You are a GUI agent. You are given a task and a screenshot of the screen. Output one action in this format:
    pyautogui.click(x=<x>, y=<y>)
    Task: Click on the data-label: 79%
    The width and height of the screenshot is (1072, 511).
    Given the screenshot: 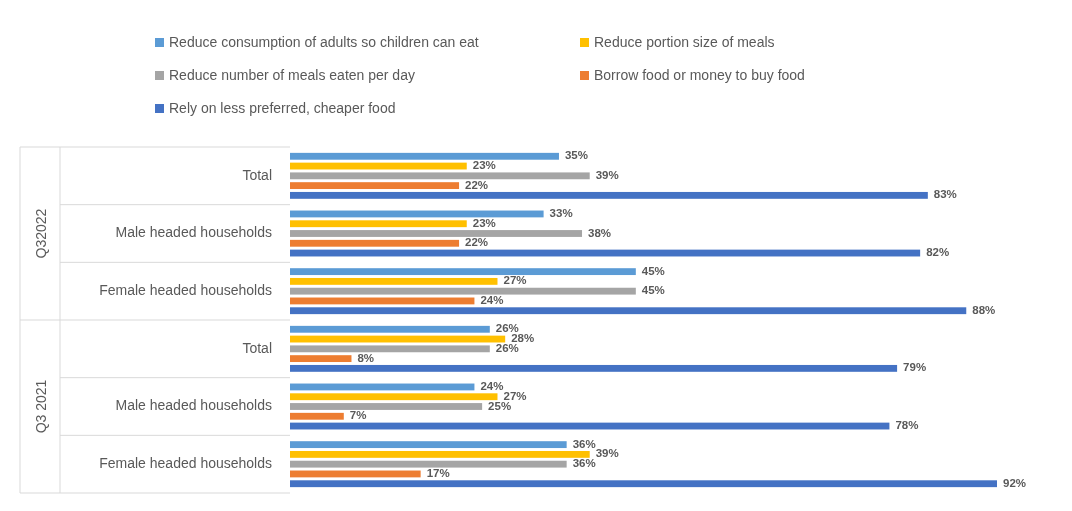 What is the action you would take?
    pyautogui.click(x=915, y=367)
    